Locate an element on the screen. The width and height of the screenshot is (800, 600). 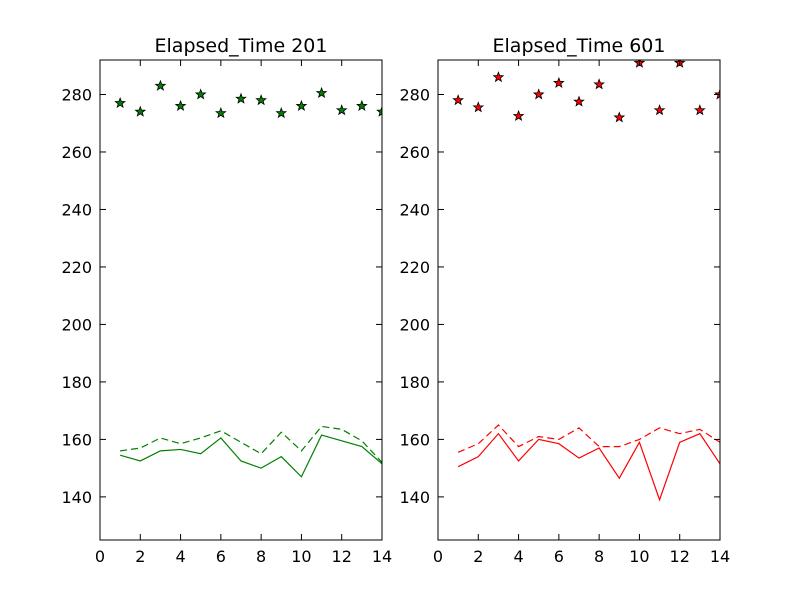
chart-title-right: Elapsed_Time 601 is located at coordinates (579, 46).